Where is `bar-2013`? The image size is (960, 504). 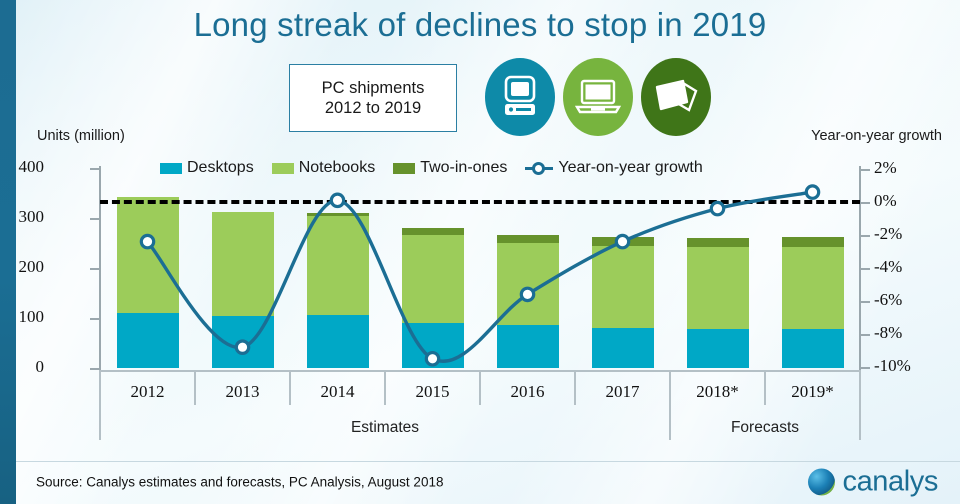 bar-2013 is located at coordinates (242, 268).